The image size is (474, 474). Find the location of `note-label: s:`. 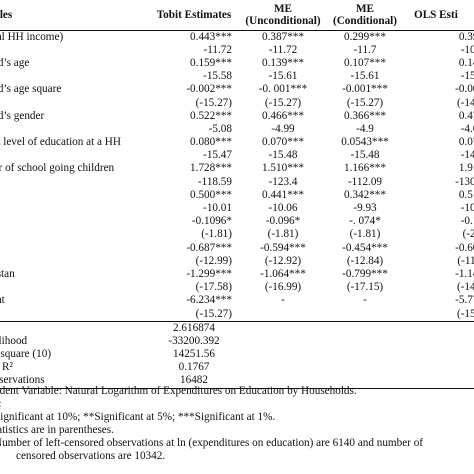

note-label: s: is located at coordinates (237, 404).